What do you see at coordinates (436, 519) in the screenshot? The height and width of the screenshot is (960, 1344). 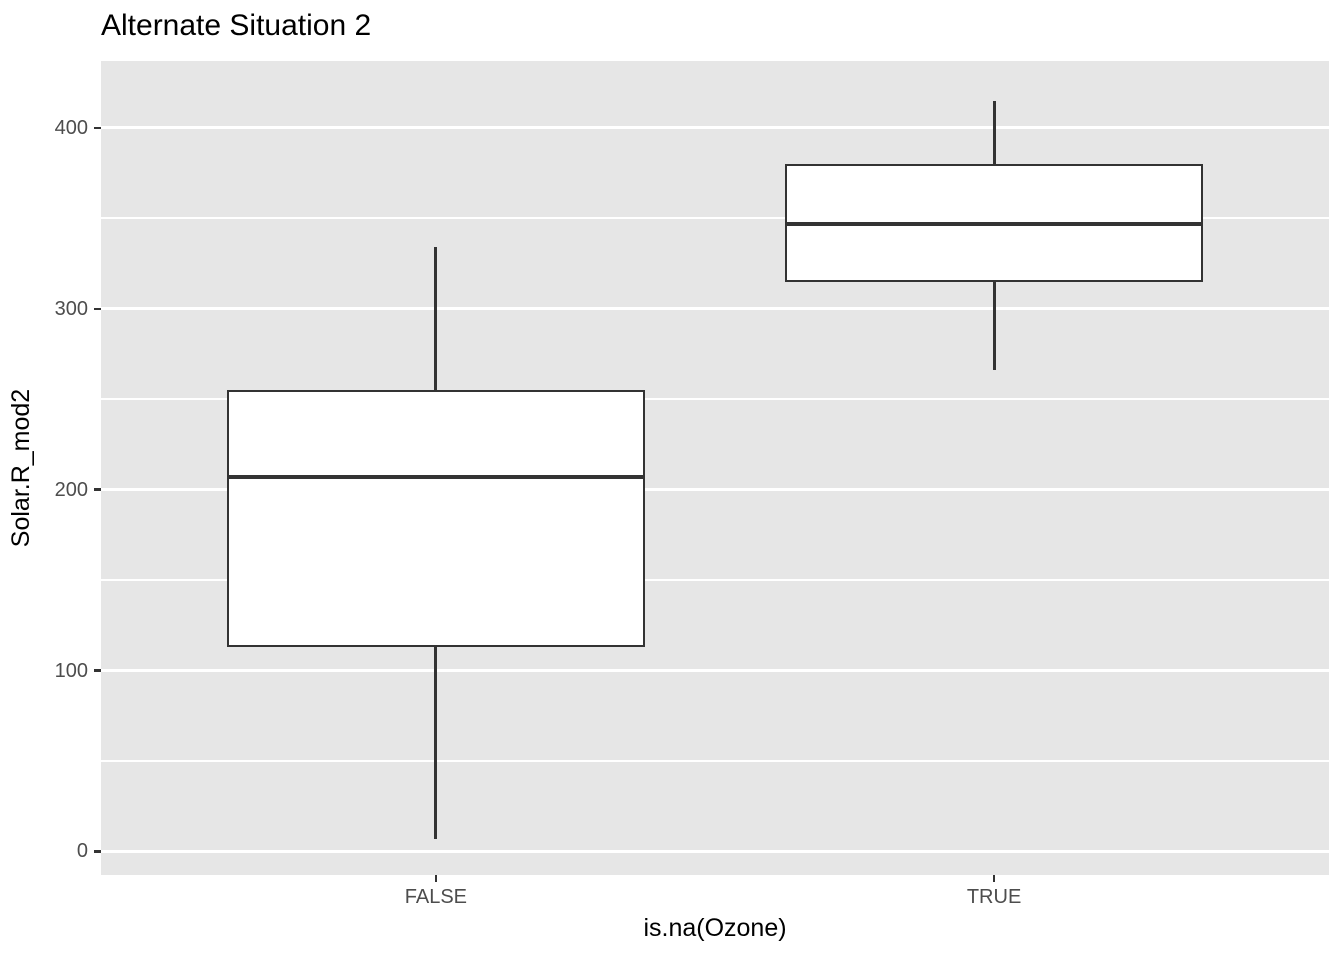 I see `boxplot-box` at bounding box center [436, 519].